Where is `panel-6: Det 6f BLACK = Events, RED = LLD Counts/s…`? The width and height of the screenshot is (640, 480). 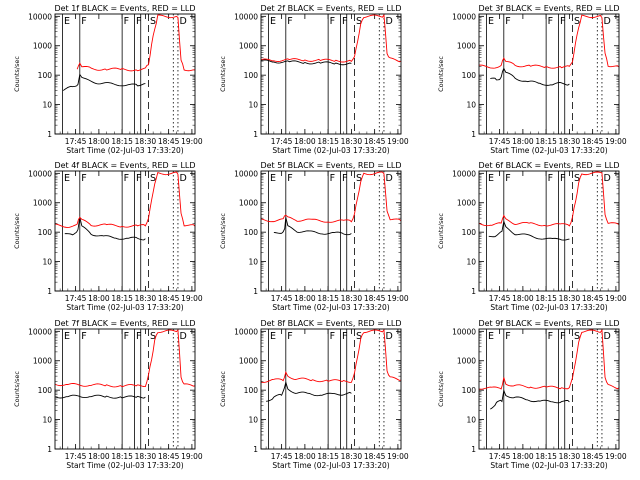 panel-6: Det 6f BLACK = Events, RED = LLD Counts/s… is located at coordinates (532, 236).